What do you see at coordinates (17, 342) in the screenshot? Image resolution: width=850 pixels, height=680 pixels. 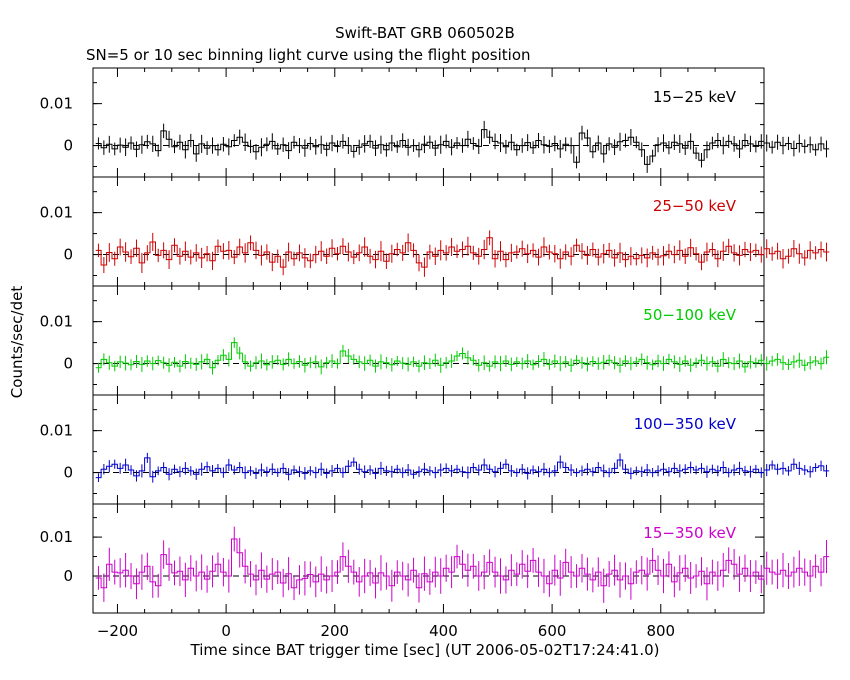 I see `y-axis-label: Counts/sec/det` at bounding box center [17, 342].